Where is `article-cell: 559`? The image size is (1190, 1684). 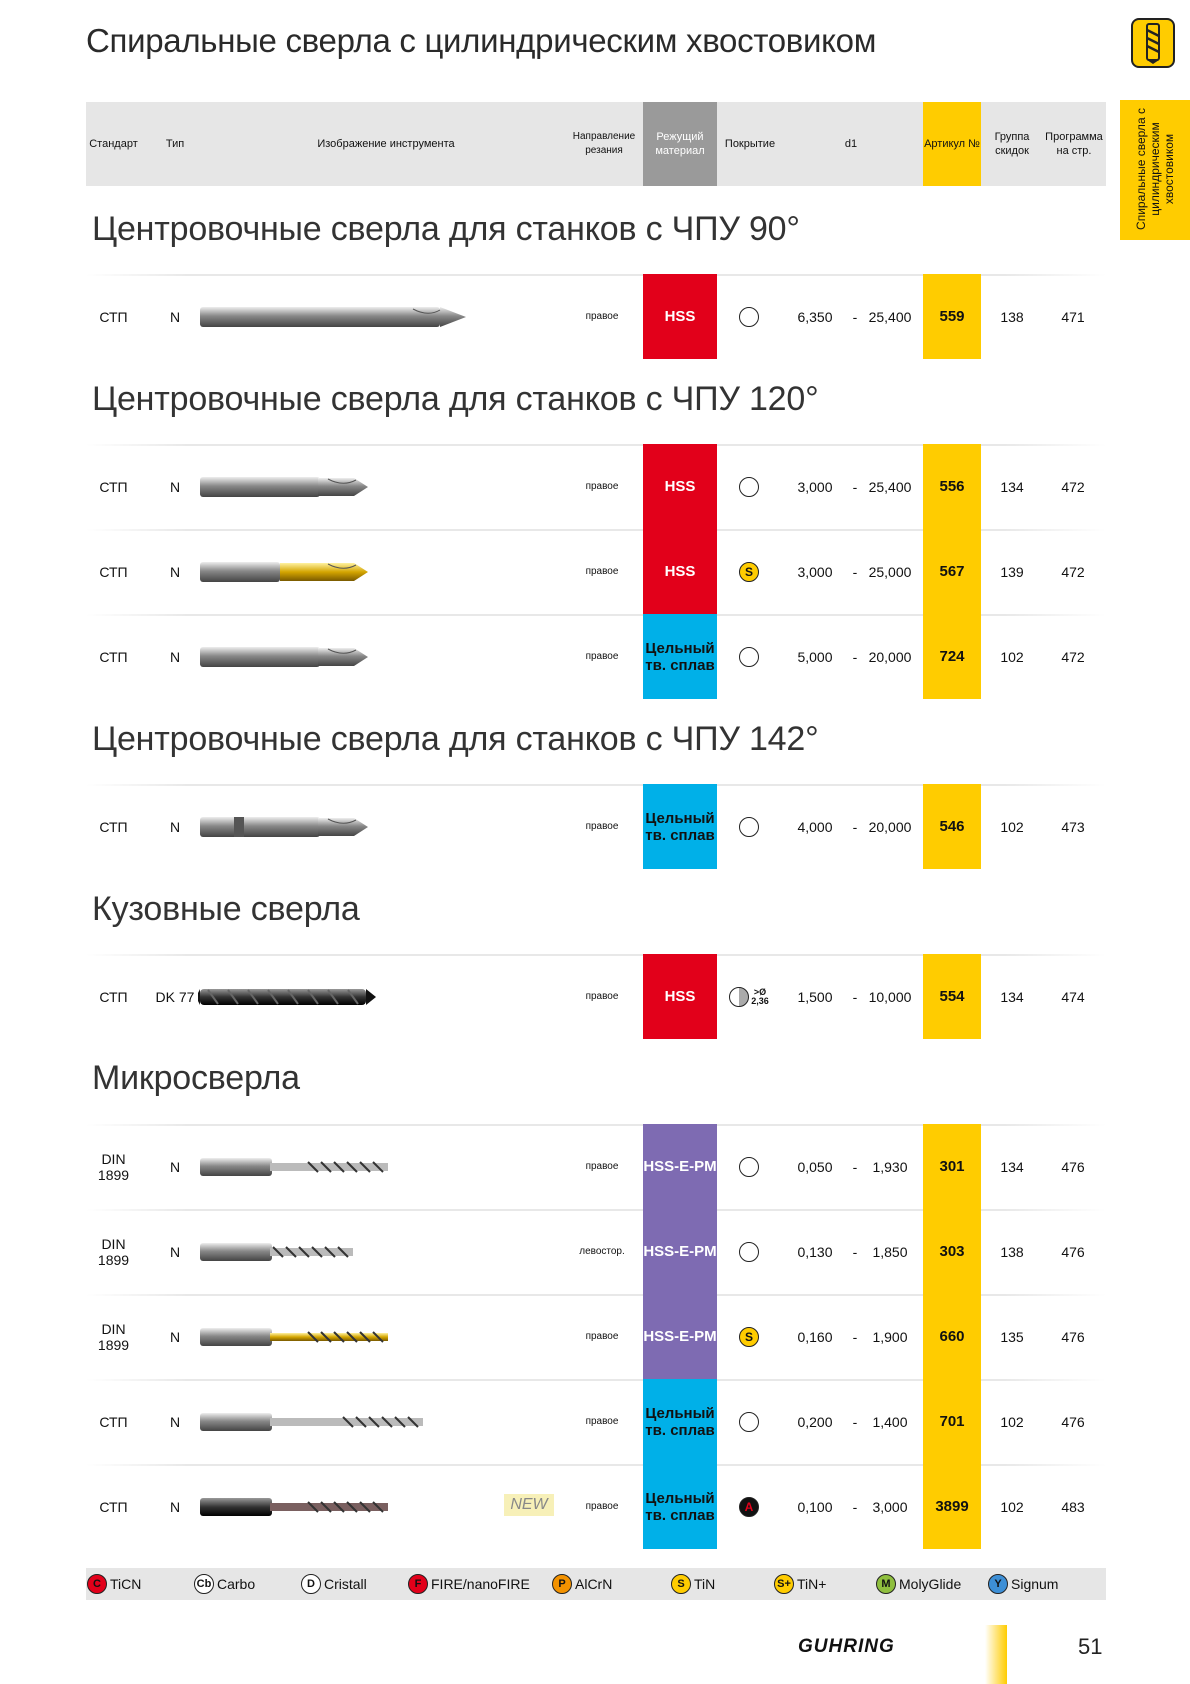 article-cell: 559 is located at coordinates (952, 316).